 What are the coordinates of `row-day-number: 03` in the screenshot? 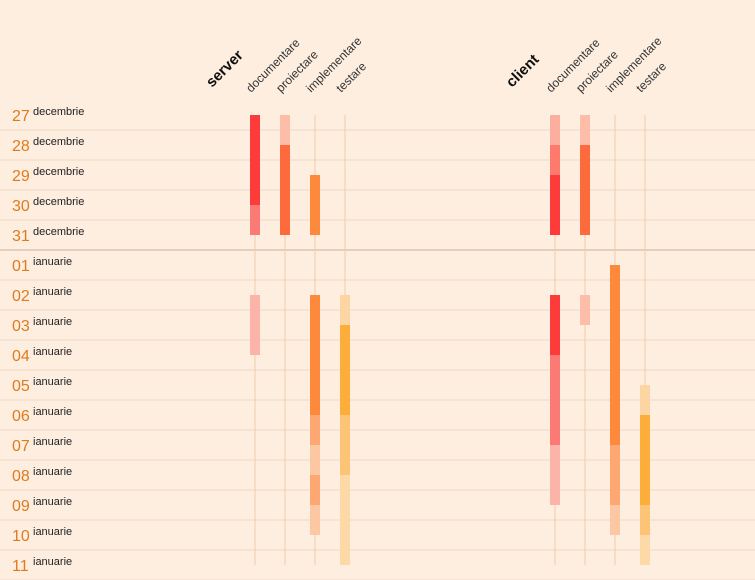 It's located at (21, 326).